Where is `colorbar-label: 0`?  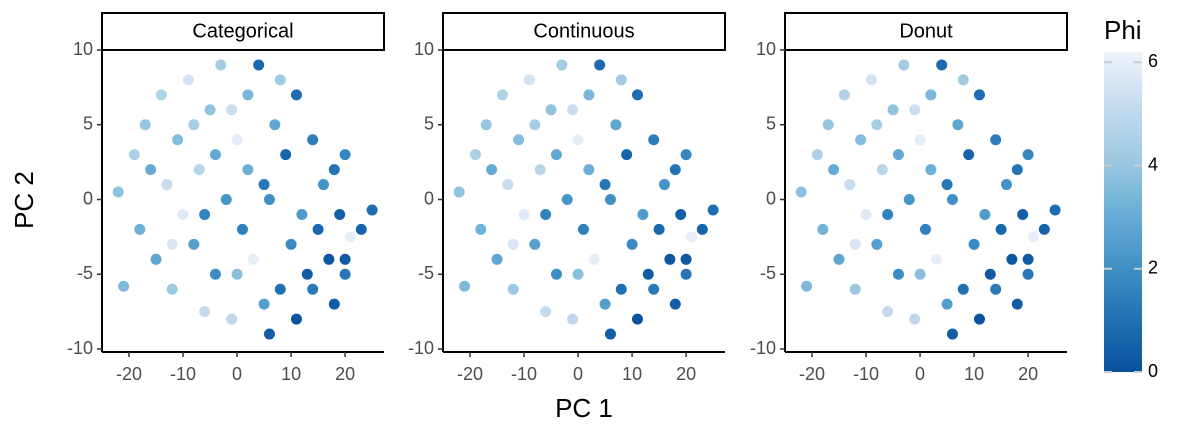 colorbar-label: 0 is located at coordinates (1153, 371).